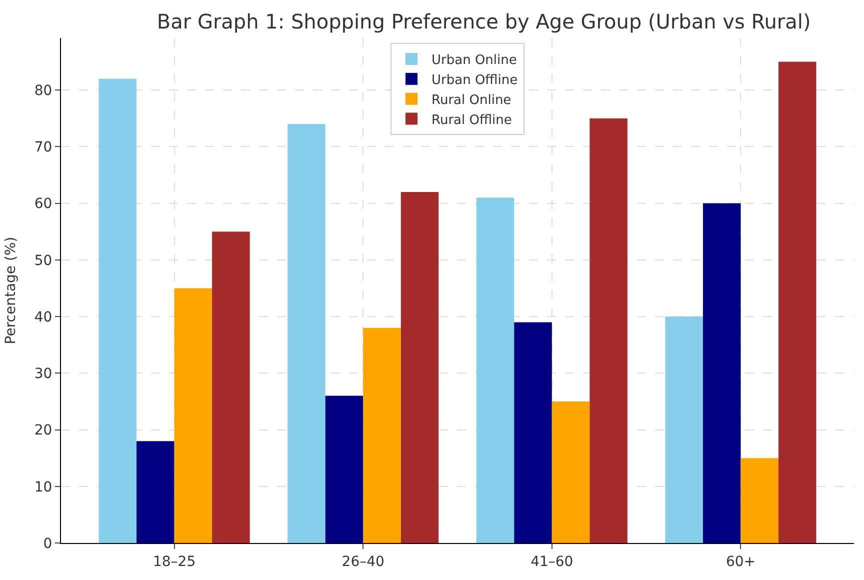 The image size is (864, 580). What do you see at coordinates (475, 80) in the screenshot?
I see `legend-label: Urban Offline` at bounding box center [475, 80].